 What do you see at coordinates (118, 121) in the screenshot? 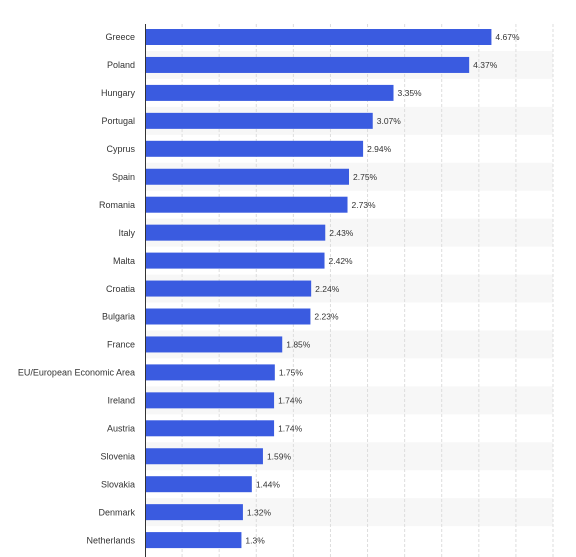
I see `category-label: Portugal` at bounding box center [118, 121].